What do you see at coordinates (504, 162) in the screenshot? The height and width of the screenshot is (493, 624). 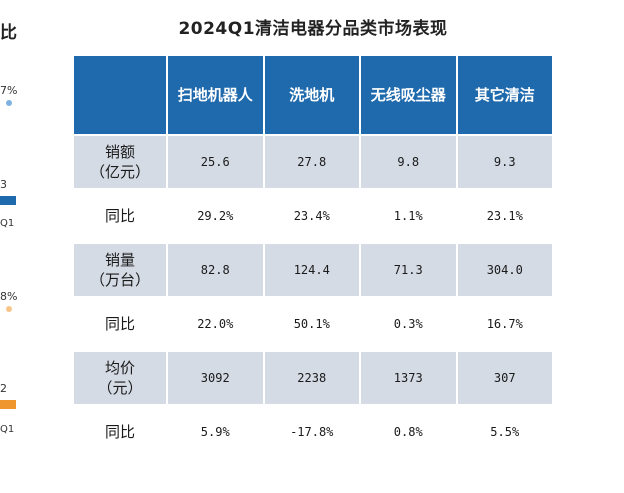 I see `table-cell: 9.3` at bounding box center [504, 162].